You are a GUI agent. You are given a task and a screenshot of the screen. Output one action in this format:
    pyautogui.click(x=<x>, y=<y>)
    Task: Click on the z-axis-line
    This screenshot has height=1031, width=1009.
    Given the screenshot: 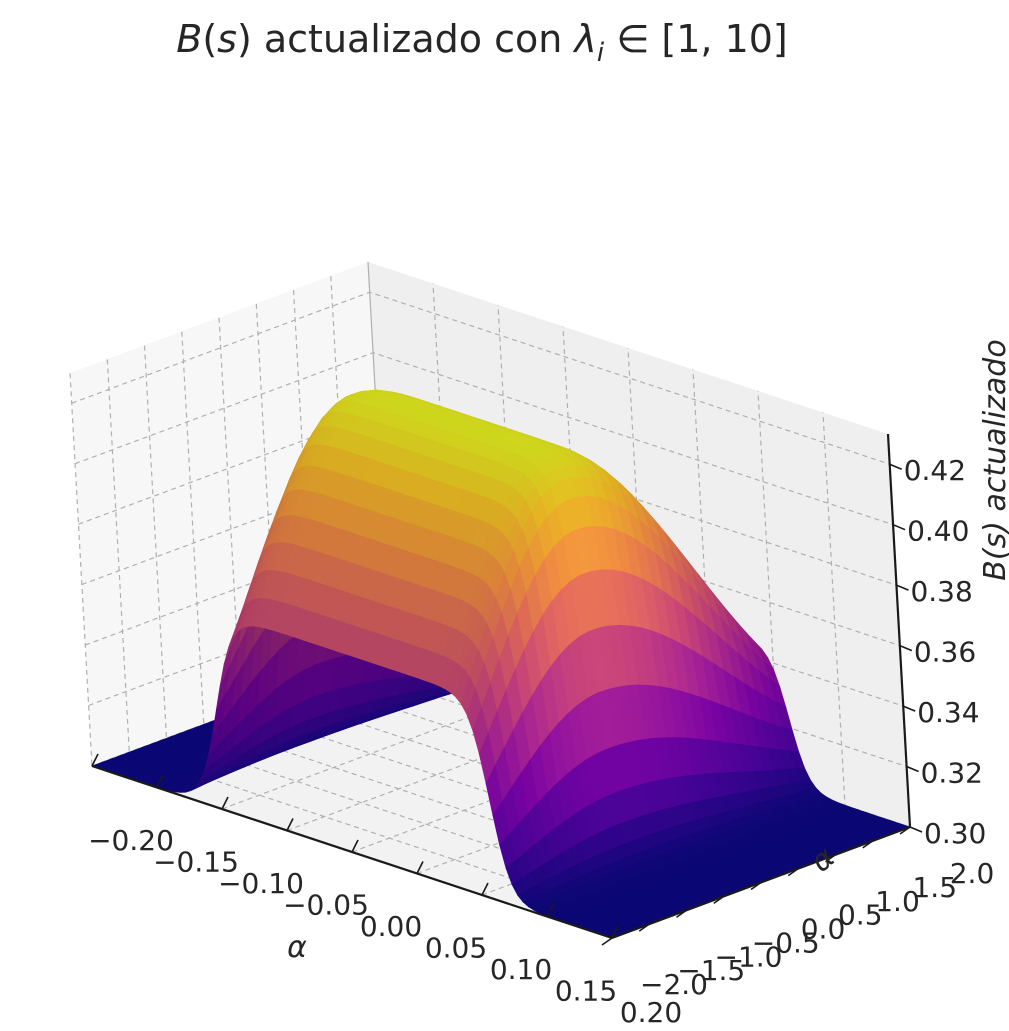 What is the action you would take?
    pyautogui.click(x=899, y=630)
    